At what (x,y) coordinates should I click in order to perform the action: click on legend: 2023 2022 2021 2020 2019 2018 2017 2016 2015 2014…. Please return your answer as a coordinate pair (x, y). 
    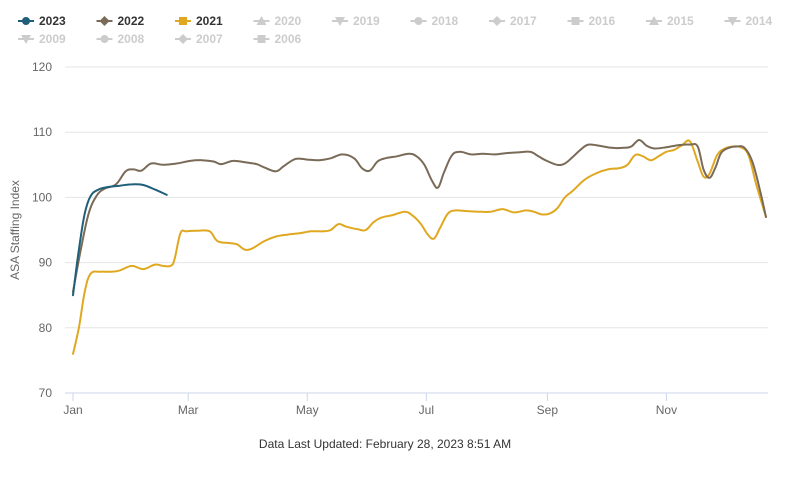
    Looking at the image, I should click on (395, 30).